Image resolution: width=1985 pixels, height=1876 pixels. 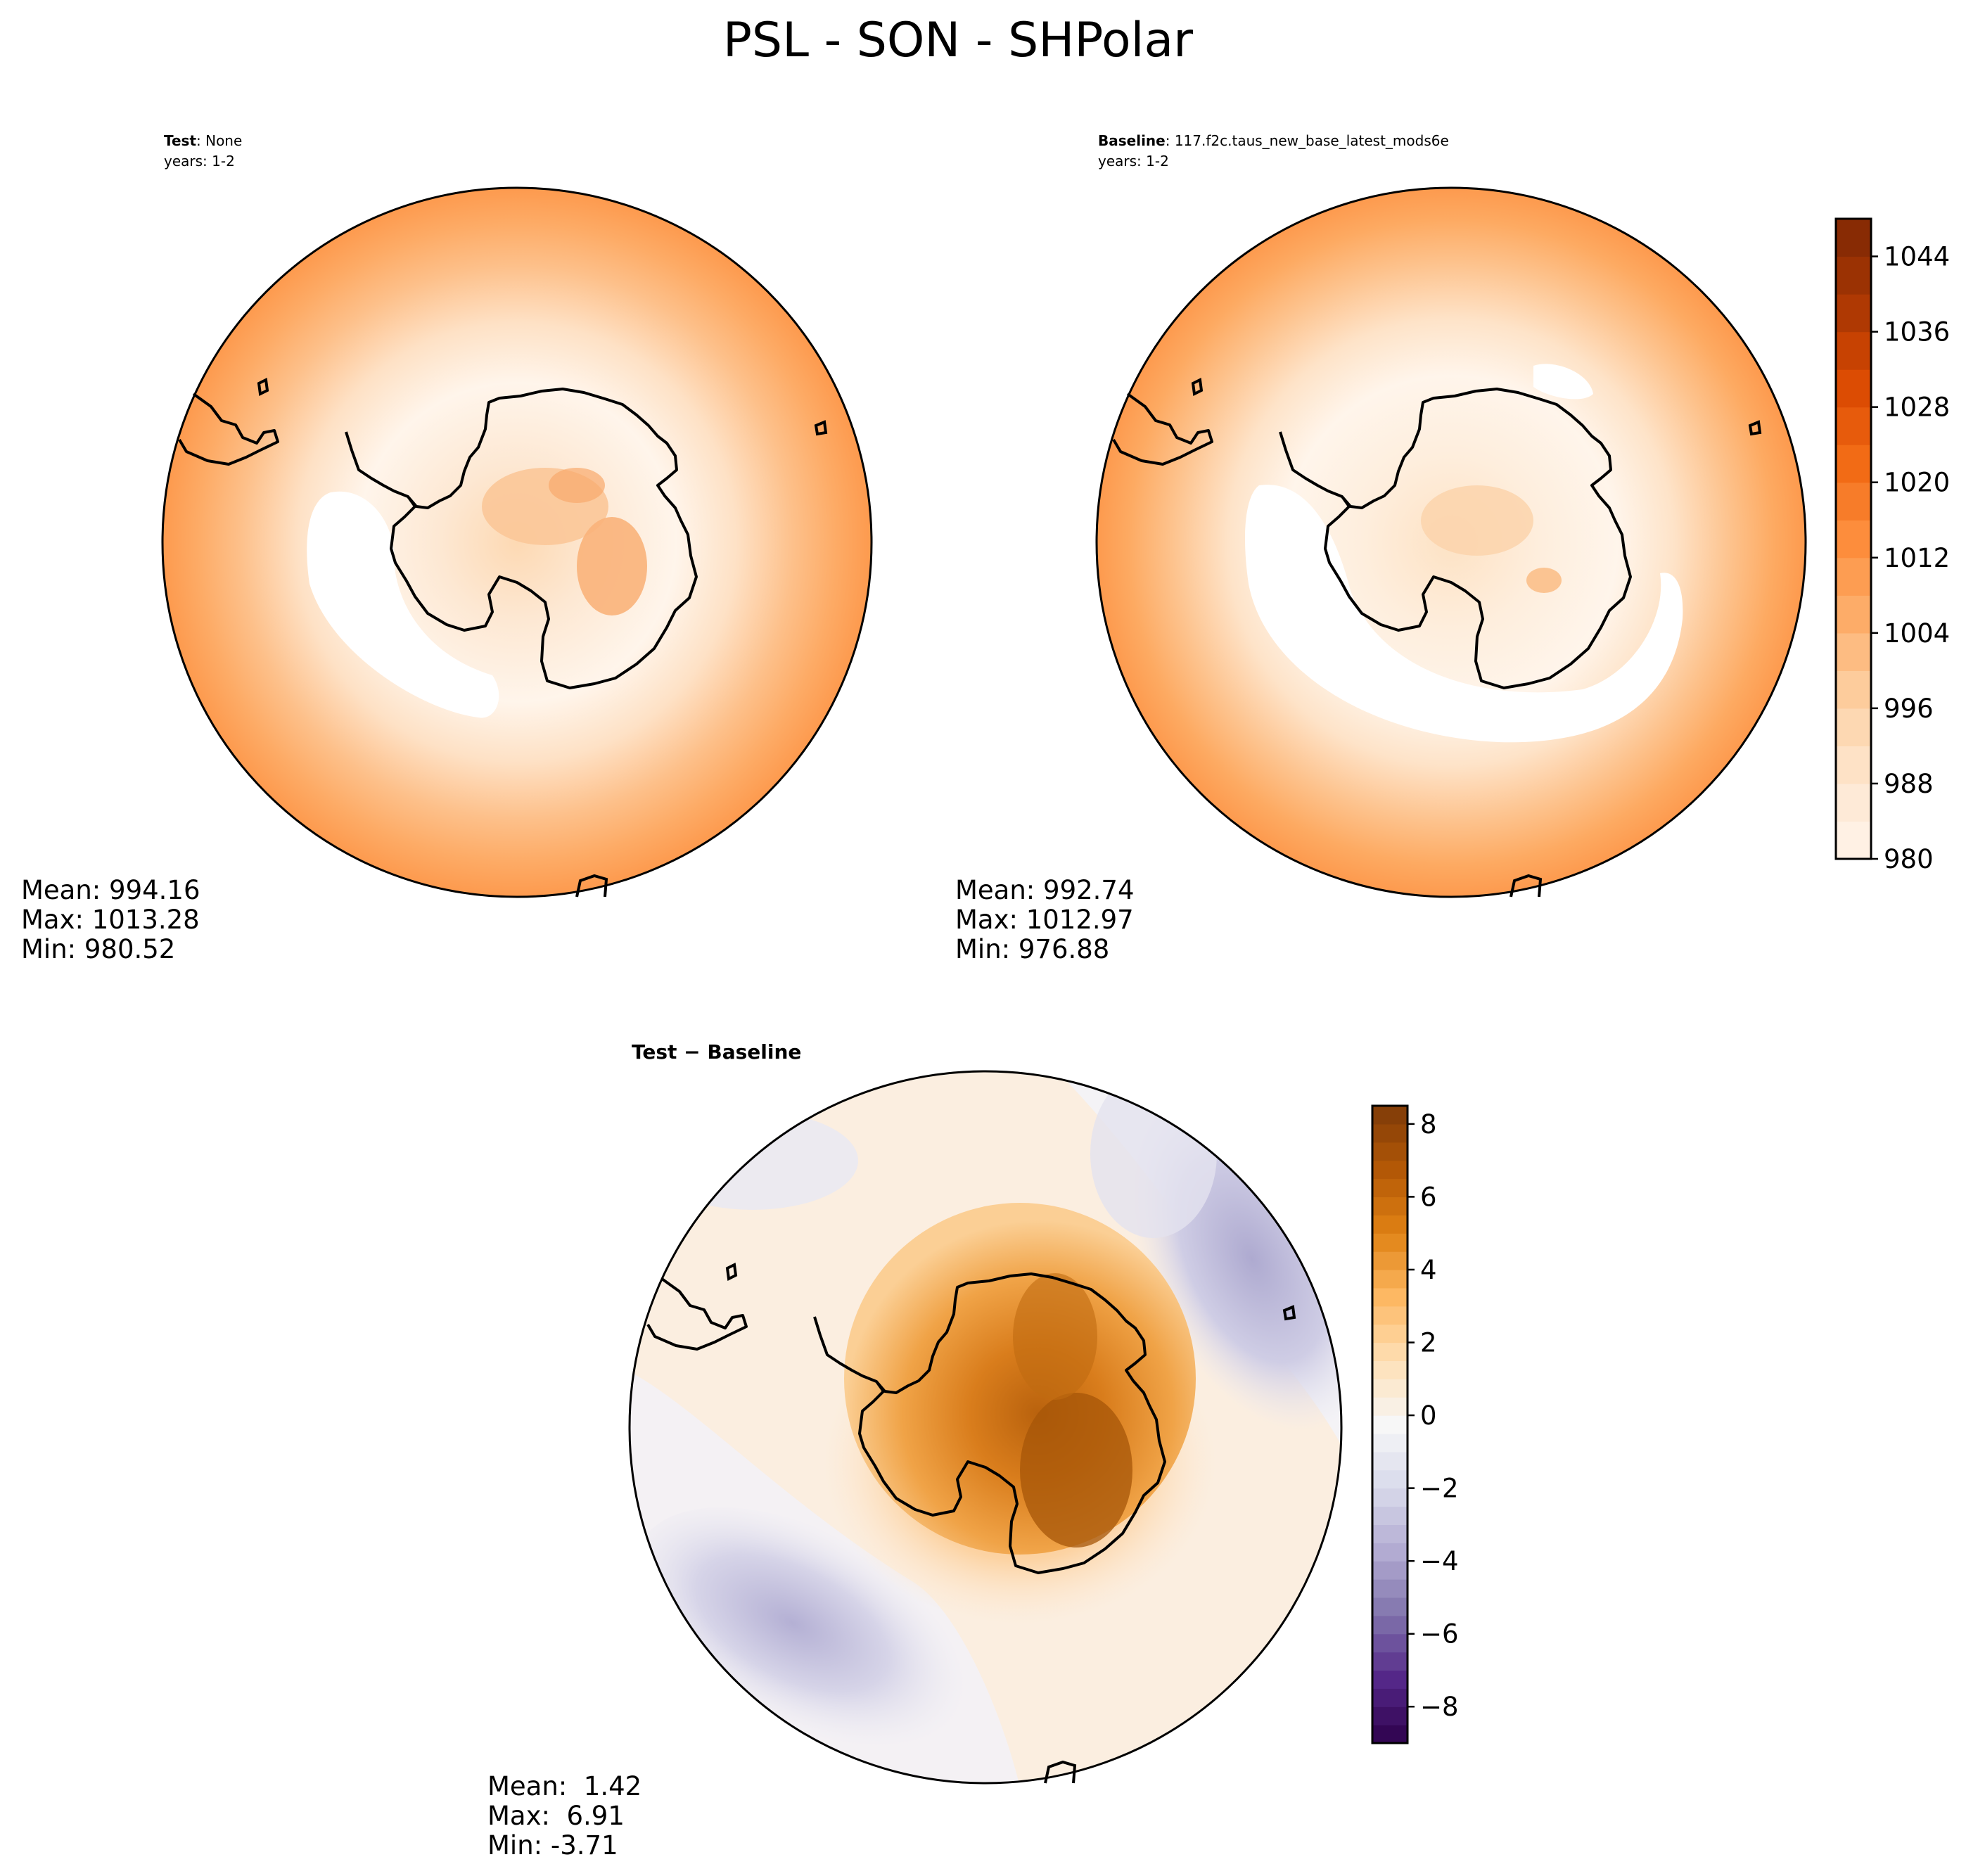 What do you see at coordinates (1428, 1124) in the screenshot?
I see `difference-colorbar-tick-label: 8` at bounding box center [1428, 1124].